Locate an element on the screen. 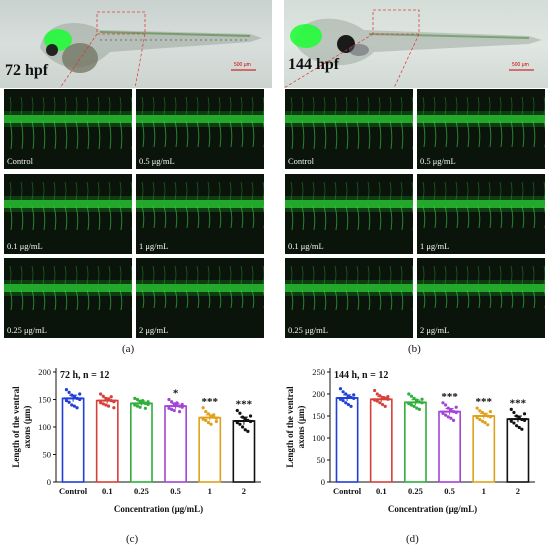 The image size is (548, 550). a-tile-label-4: 0.25 μg/mL is located at coordinates (27, 330).